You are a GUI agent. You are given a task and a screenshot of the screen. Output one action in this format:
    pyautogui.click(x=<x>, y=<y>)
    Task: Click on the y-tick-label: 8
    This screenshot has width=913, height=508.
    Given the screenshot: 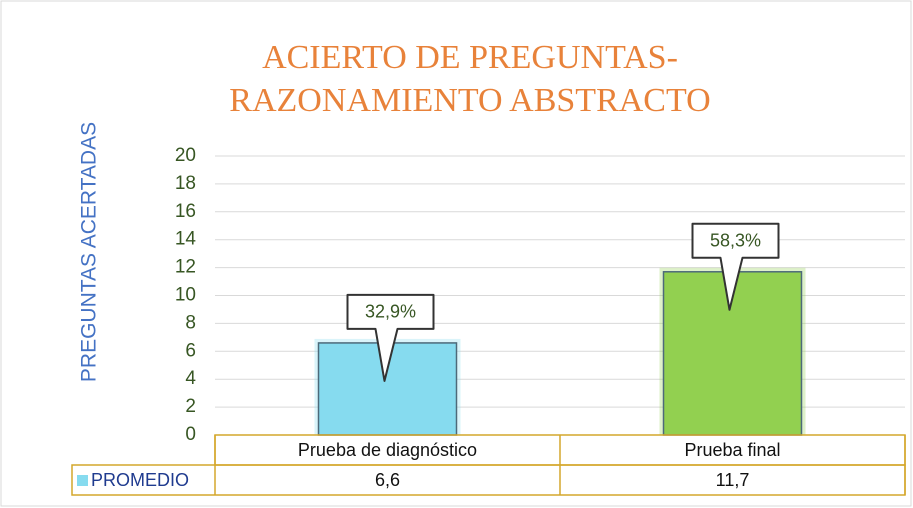 What is the action you would take?
    pyautogui.click(x=190, y=322)
    